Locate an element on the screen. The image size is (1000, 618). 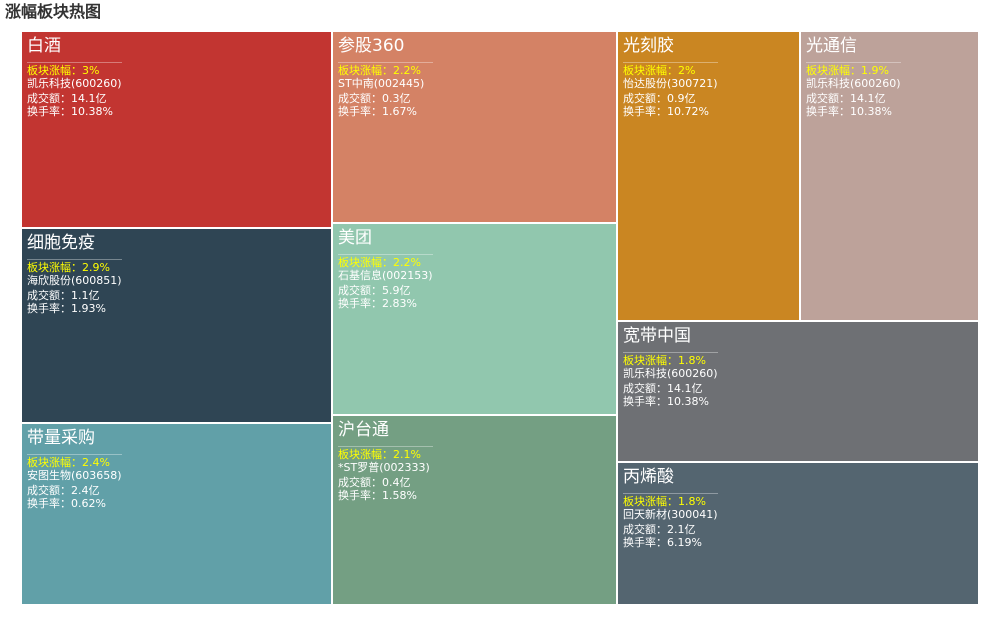
sector-name: 带量采购 is located at coordinates (61, 438).